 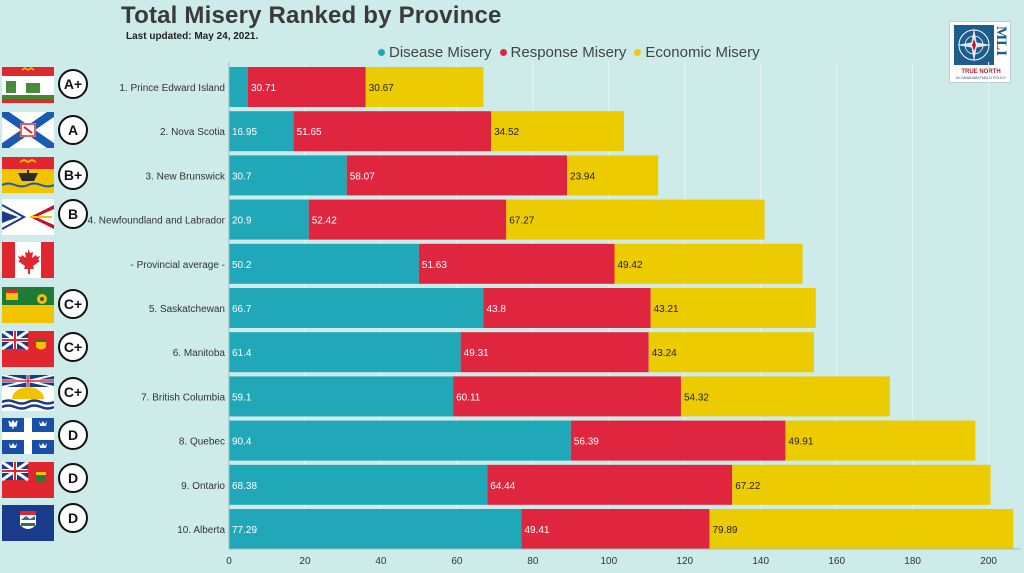 I want to click on category-label: 5. Saskatchewan, so click(x=187, y=309).